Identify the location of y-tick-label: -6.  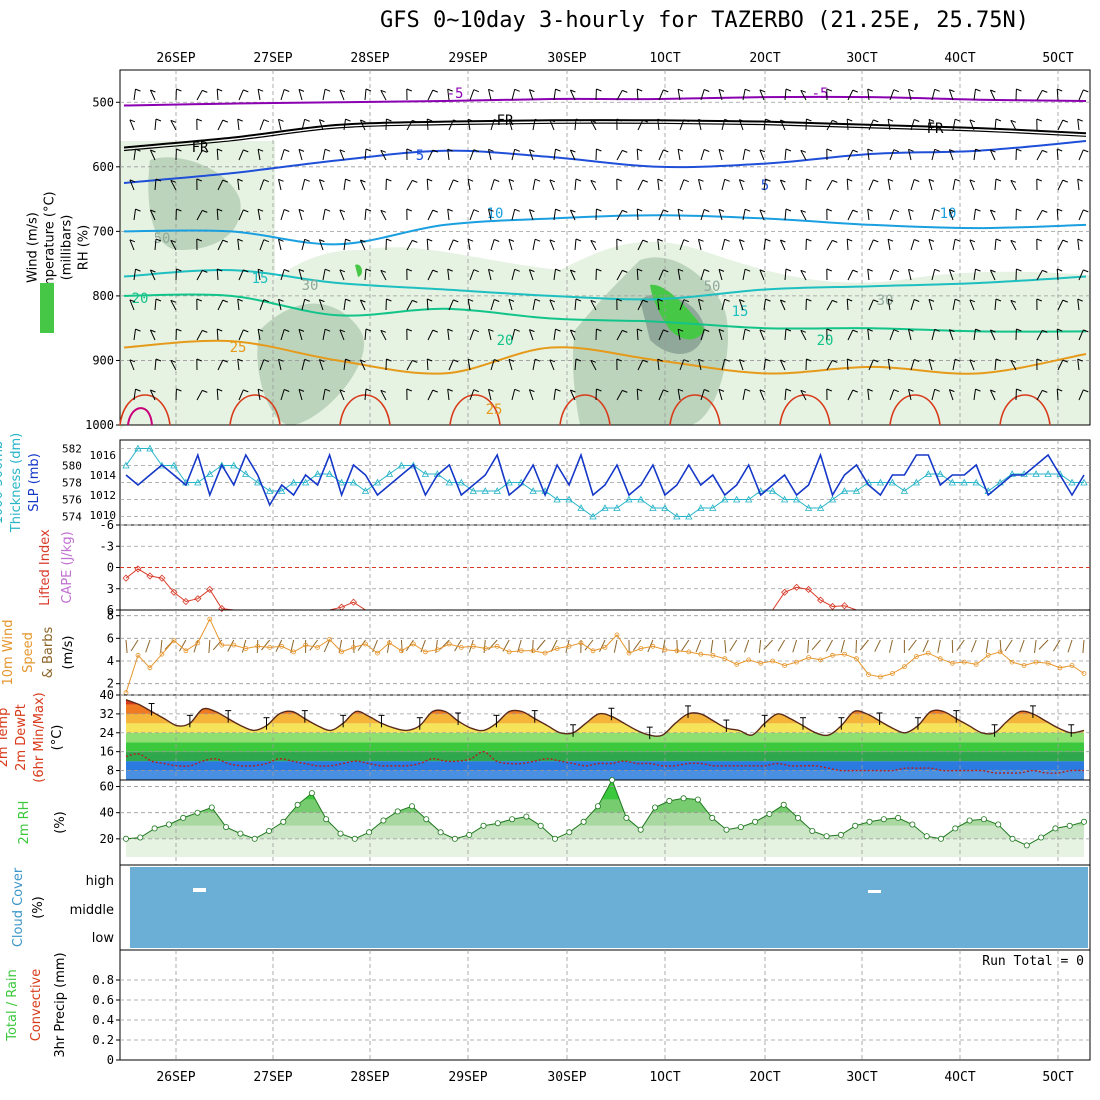
(107, 525).